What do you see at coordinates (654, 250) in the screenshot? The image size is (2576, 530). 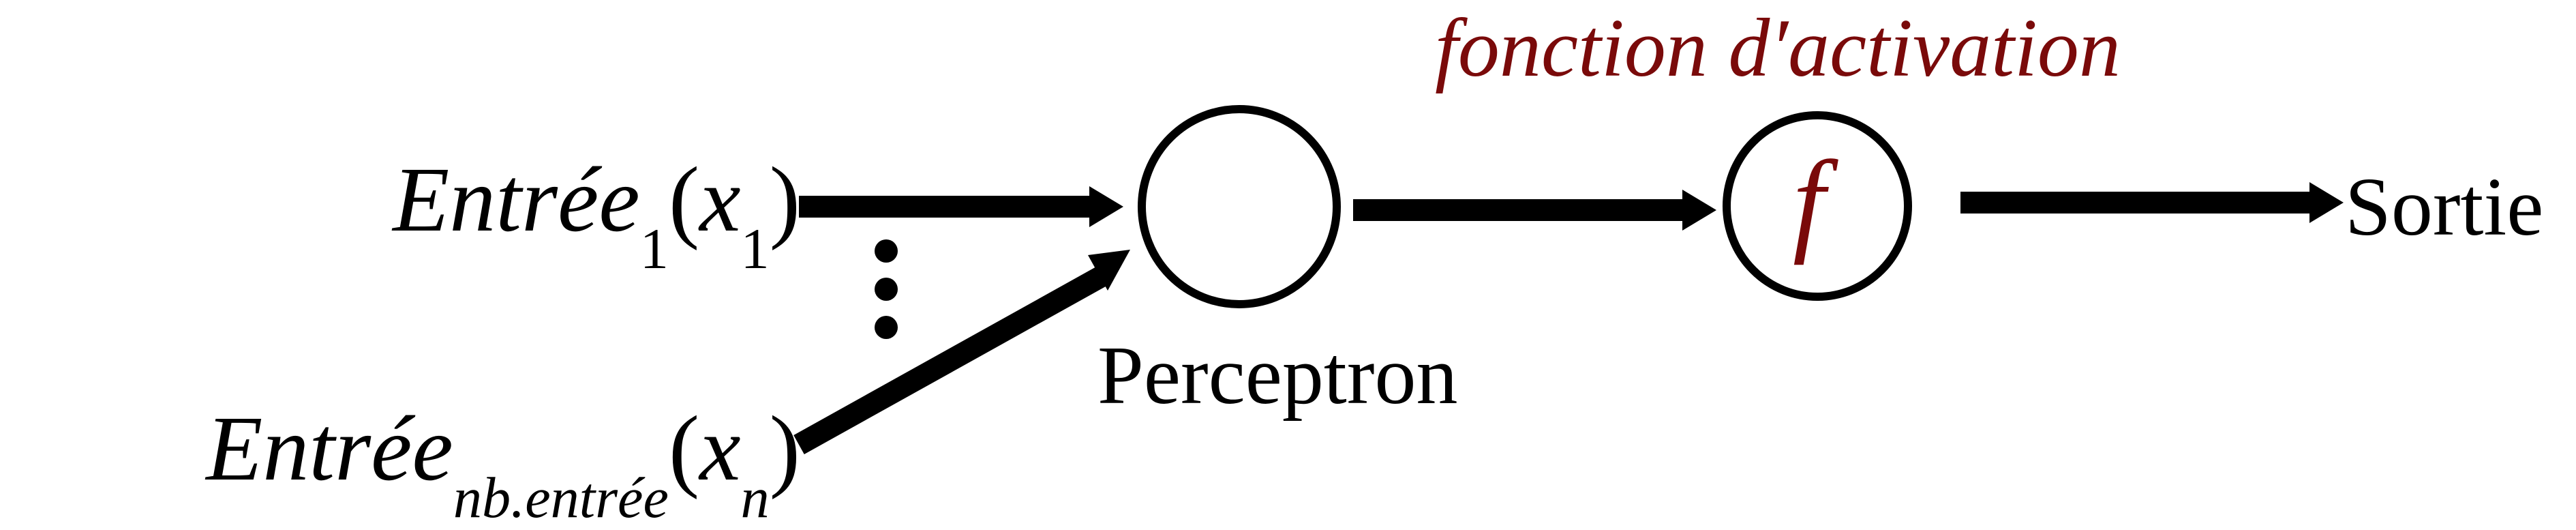 I see `input-1-index: 1` at bounding box center [654, 250].